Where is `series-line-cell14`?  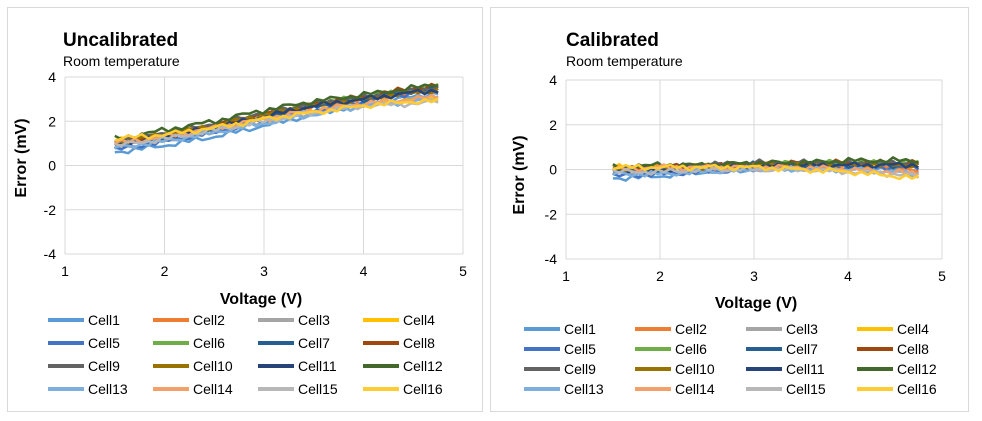 series-line-cell14 is located at coordinates (766, 170).